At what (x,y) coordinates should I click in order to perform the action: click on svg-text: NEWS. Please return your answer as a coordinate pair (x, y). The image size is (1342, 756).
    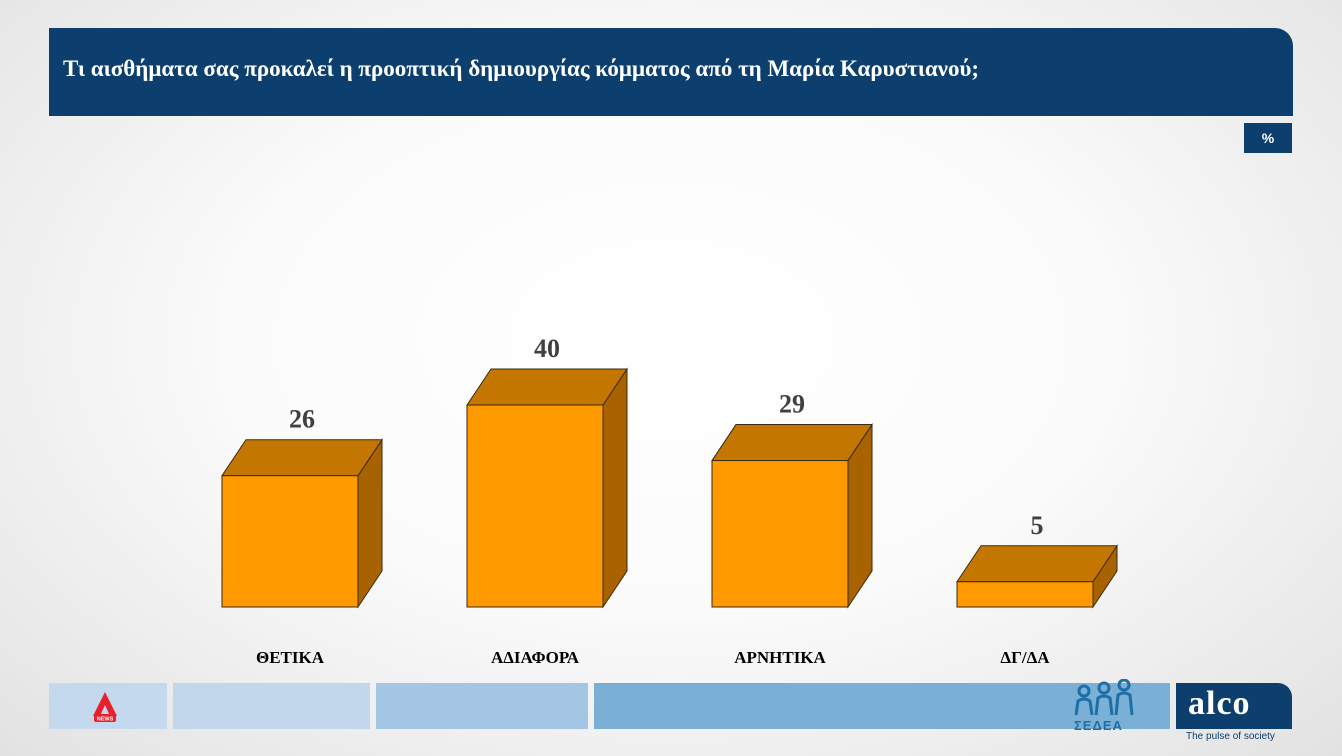
    Looking at the image, I should click on (105, 720).